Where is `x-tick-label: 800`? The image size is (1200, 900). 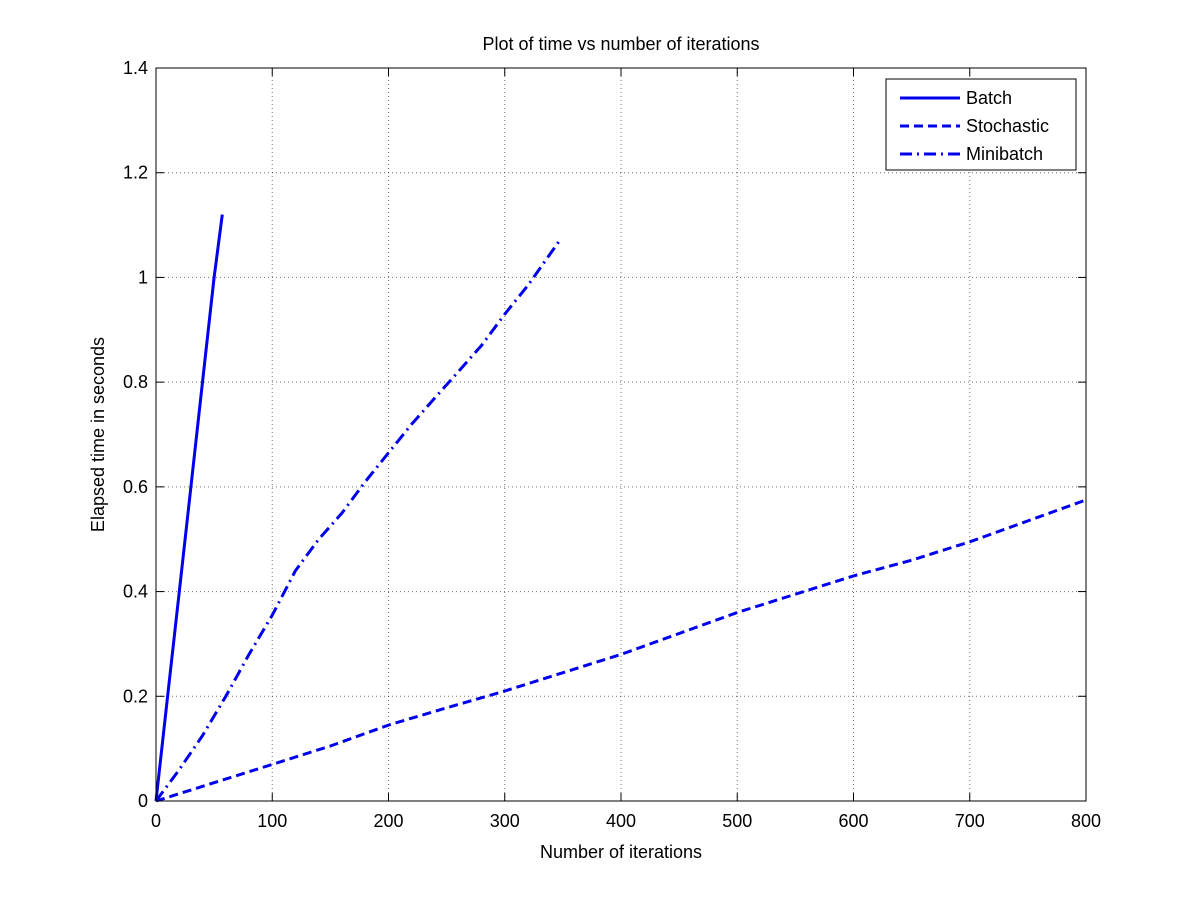
x-tick-label: 800 is located at coordinates (1086, 821).